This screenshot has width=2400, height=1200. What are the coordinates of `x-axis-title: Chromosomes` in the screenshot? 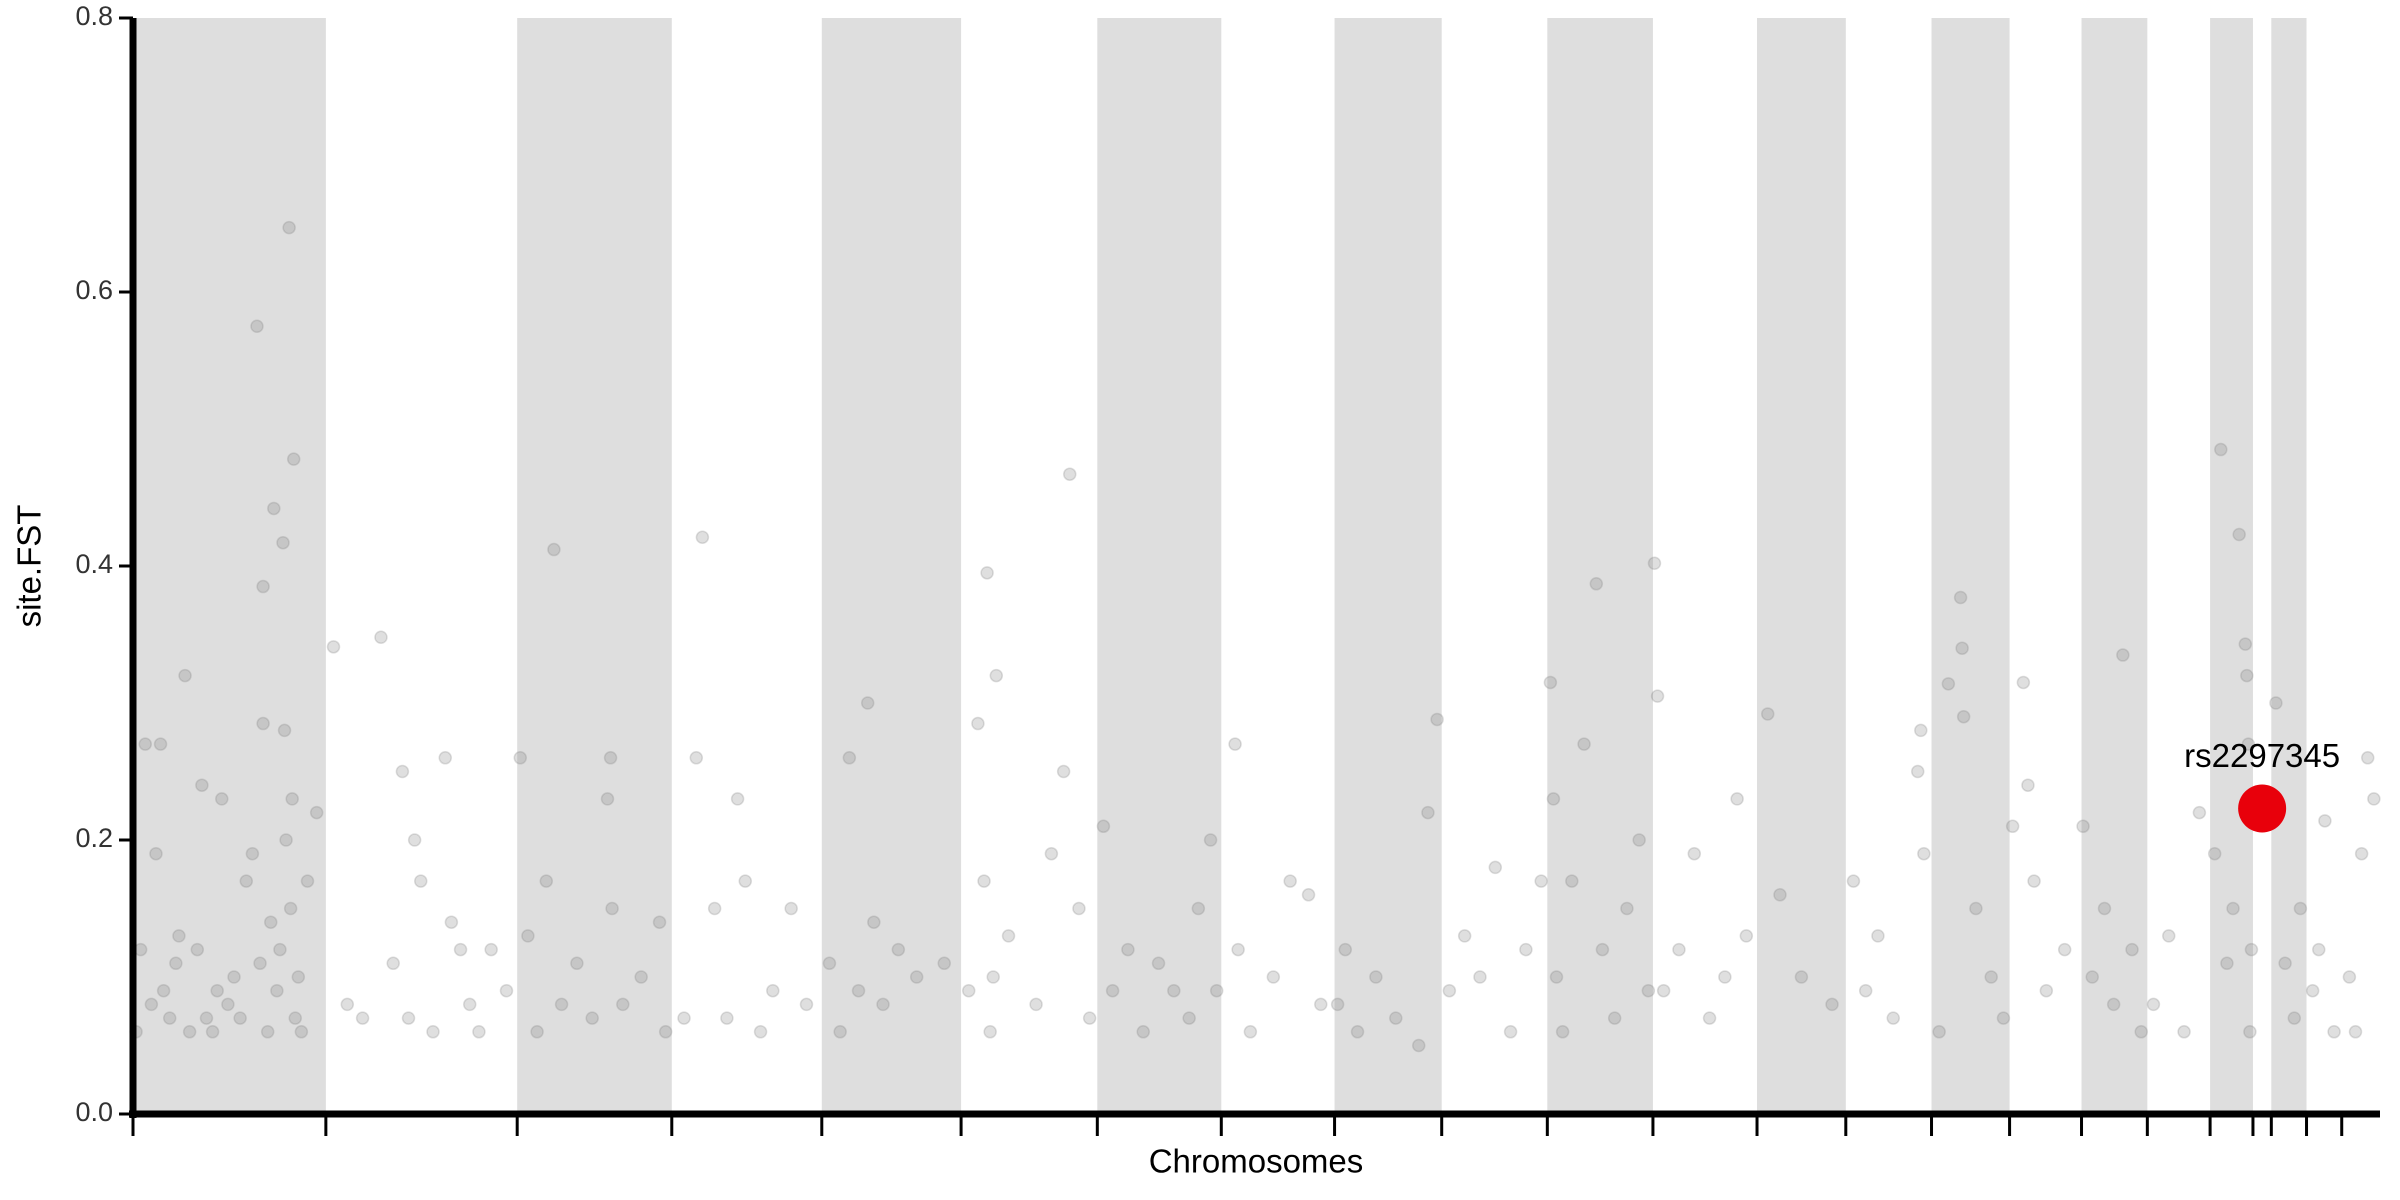 It's located at (1256, 1161).